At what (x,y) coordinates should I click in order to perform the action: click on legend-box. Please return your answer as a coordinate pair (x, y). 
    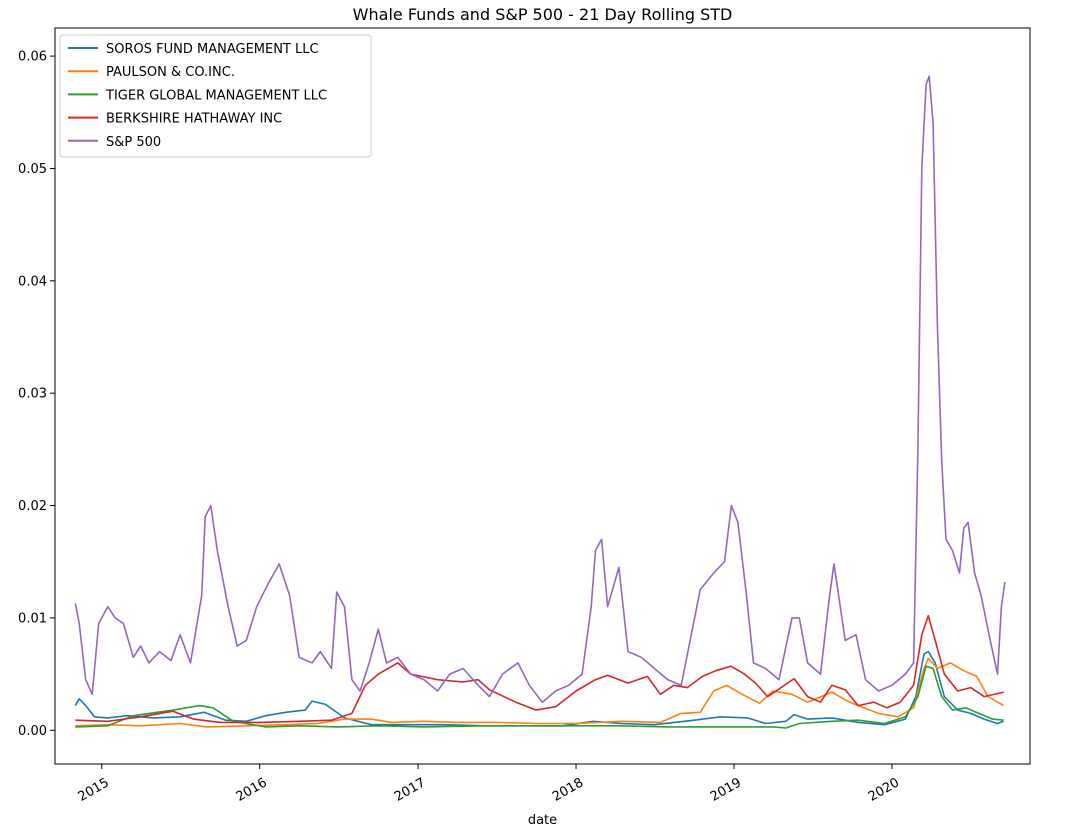
    Looking at the image, I should click on (215, 96).